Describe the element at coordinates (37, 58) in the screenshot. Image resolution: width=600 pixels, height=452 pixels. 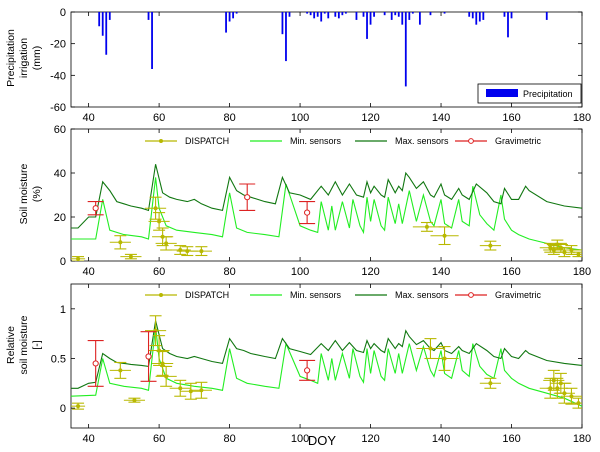
I see `precipitation-y-label-line-3: (mm)` at that location.